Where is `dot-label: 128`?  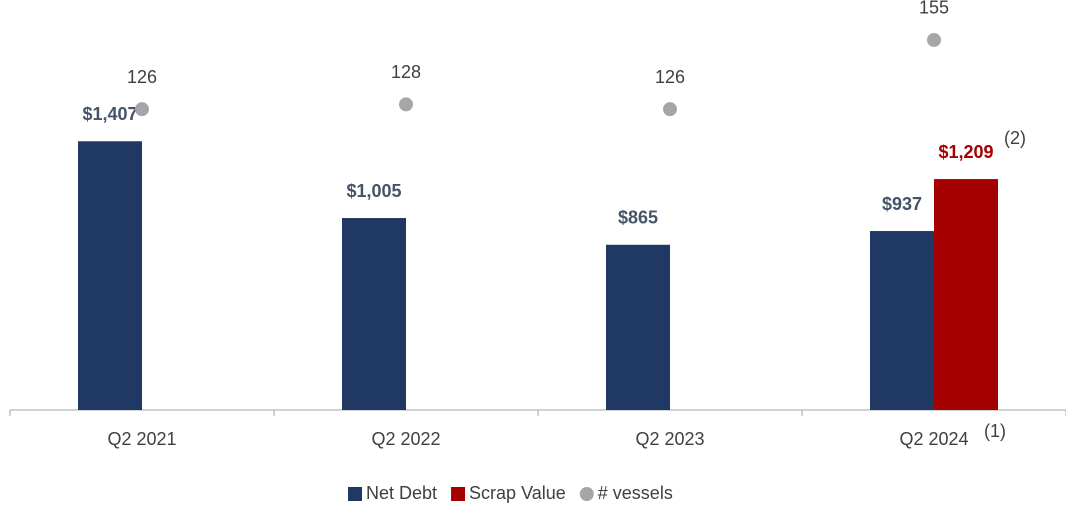
dot-label: 128 is located at coordinates (406, 72).